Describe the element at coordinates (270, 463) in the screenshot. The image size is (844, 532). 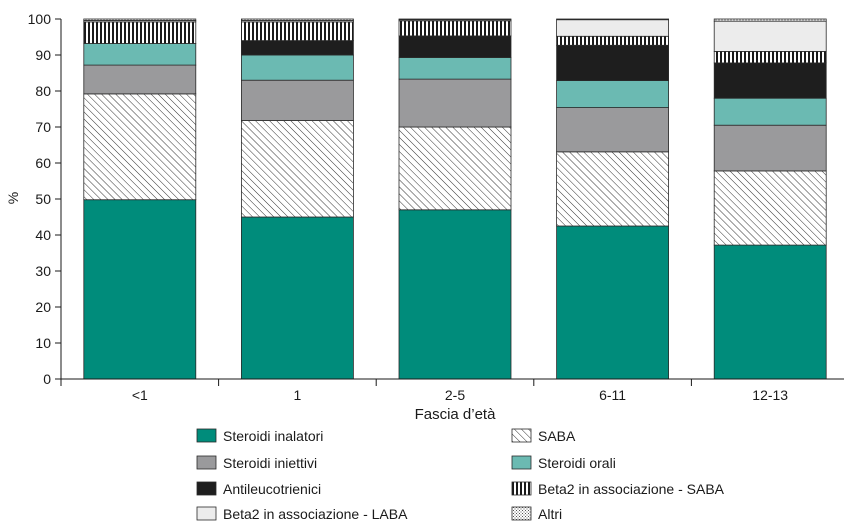
I see `legend-label: Steroidi iniettivi` at that location.